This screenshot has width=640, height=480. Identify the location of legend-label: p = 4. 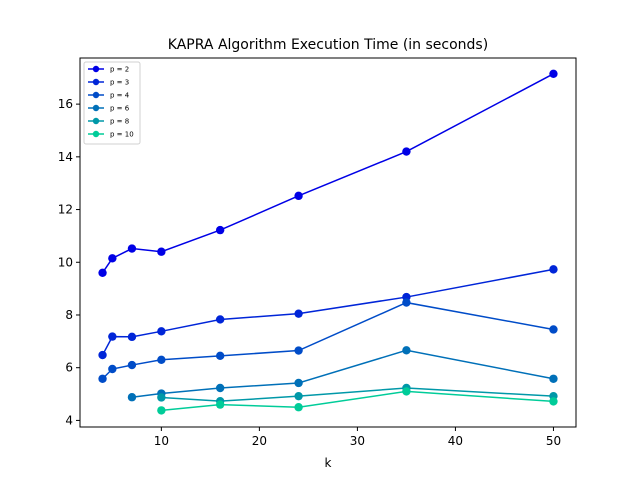
(120, 96).